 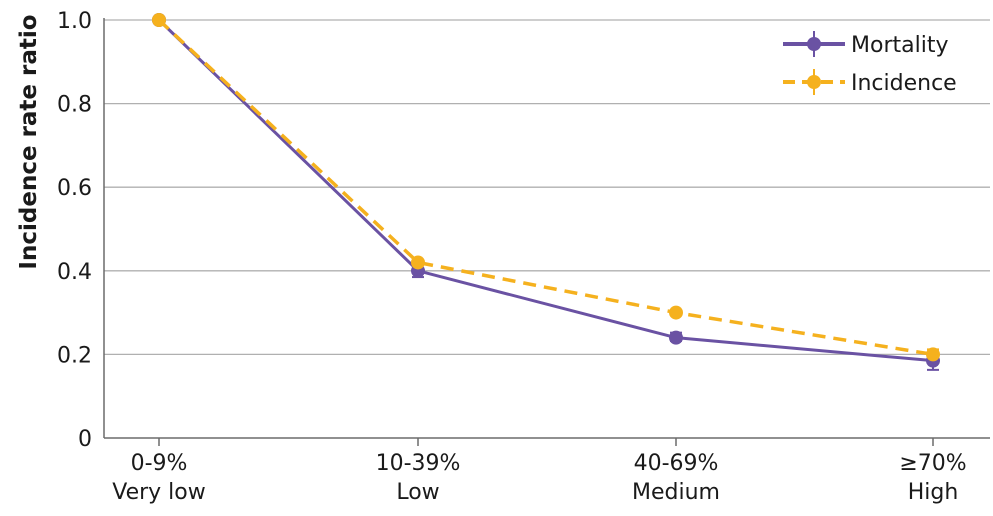 I want to click on legend: Mortality Incidence, so click(x=870, y=63).